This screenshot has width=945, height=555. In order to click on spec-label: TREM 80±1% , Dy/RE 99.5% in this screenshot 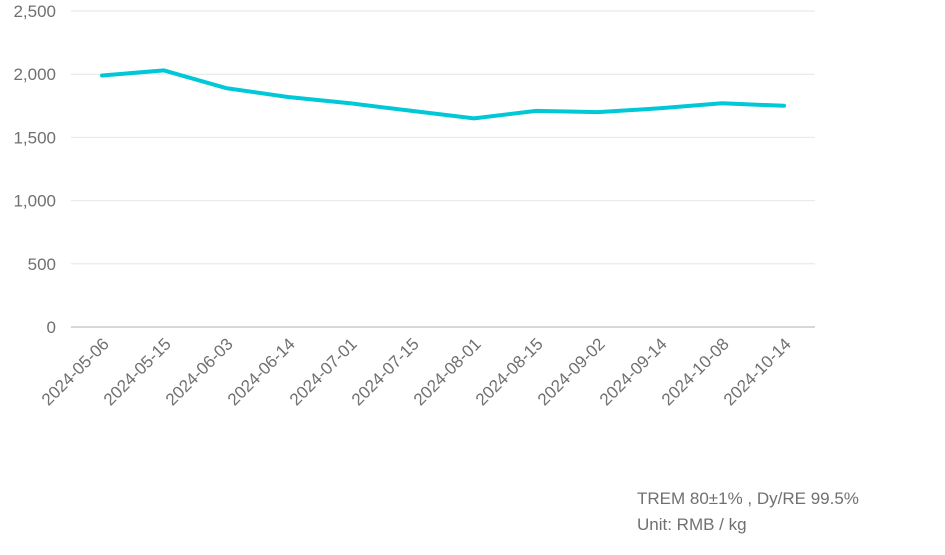, I will do `click(748, 498)`.